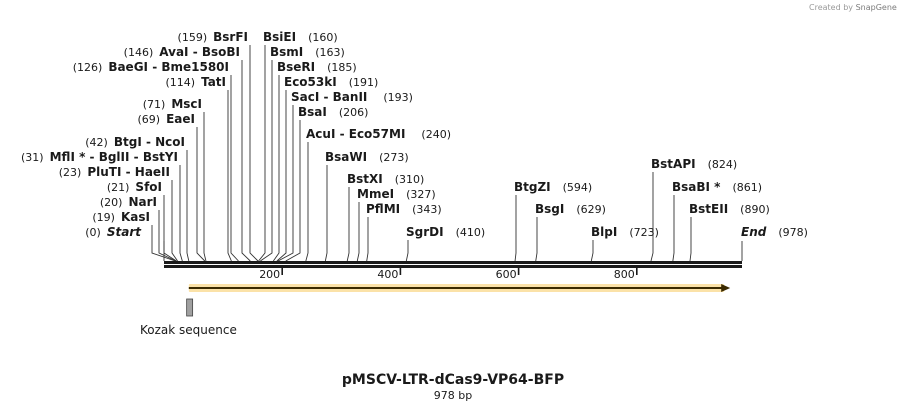  Describe the element at coordinates (445, 232) in the screenshot. I see `site-sgrdi: (410) SgrDI` at that location.